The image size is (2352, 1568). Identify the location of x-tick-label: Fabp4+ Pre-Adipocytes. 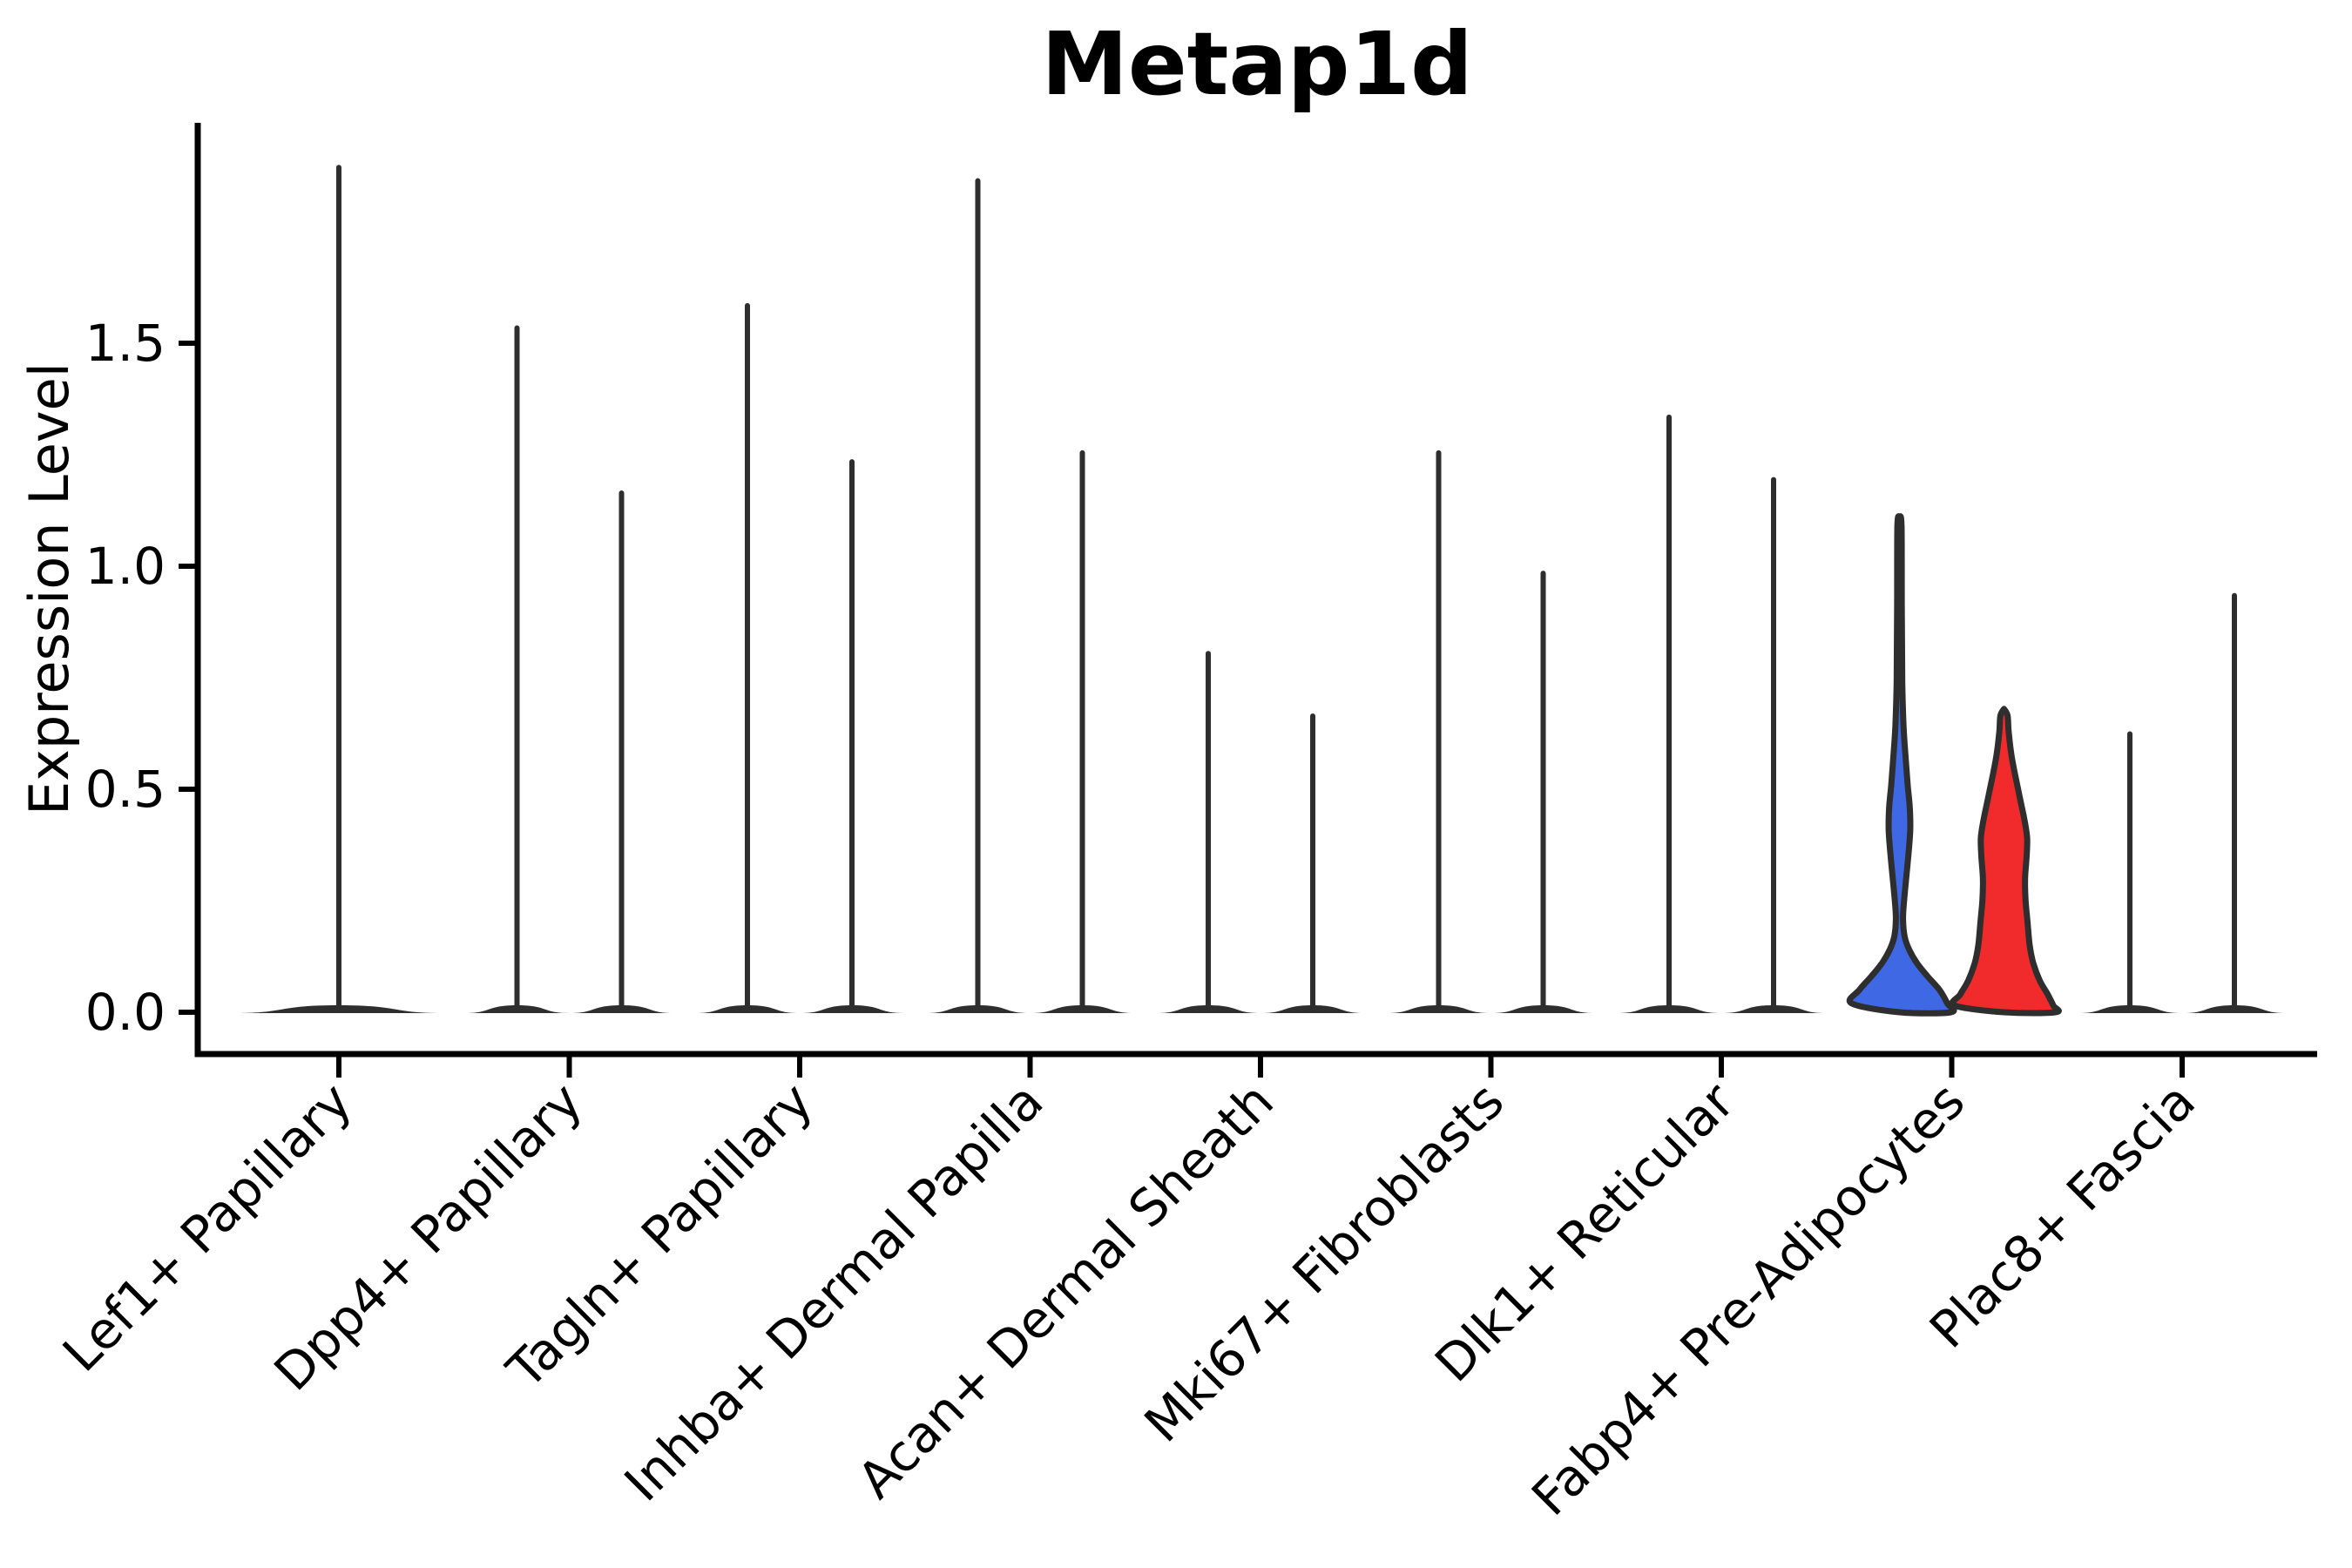
(1748, 1299).